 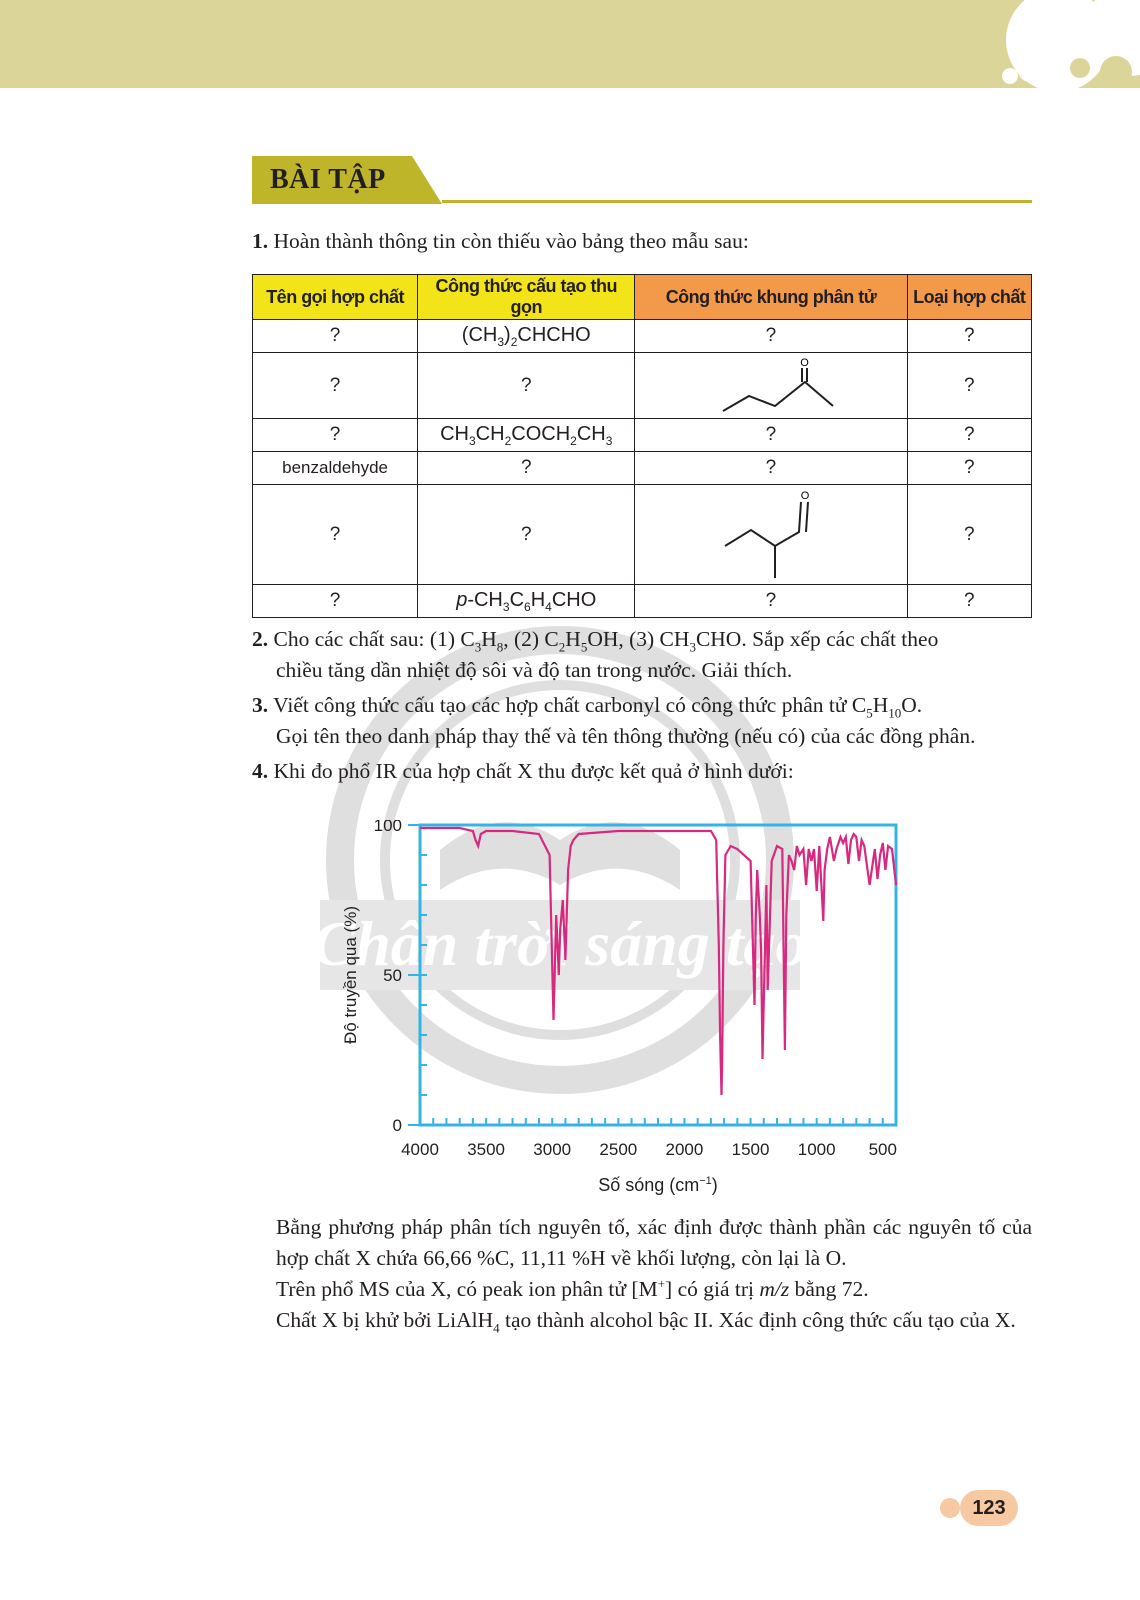 I want to click on condensed-formula-cell: (CH3)2CHCHO, so click(x=526, y=336).